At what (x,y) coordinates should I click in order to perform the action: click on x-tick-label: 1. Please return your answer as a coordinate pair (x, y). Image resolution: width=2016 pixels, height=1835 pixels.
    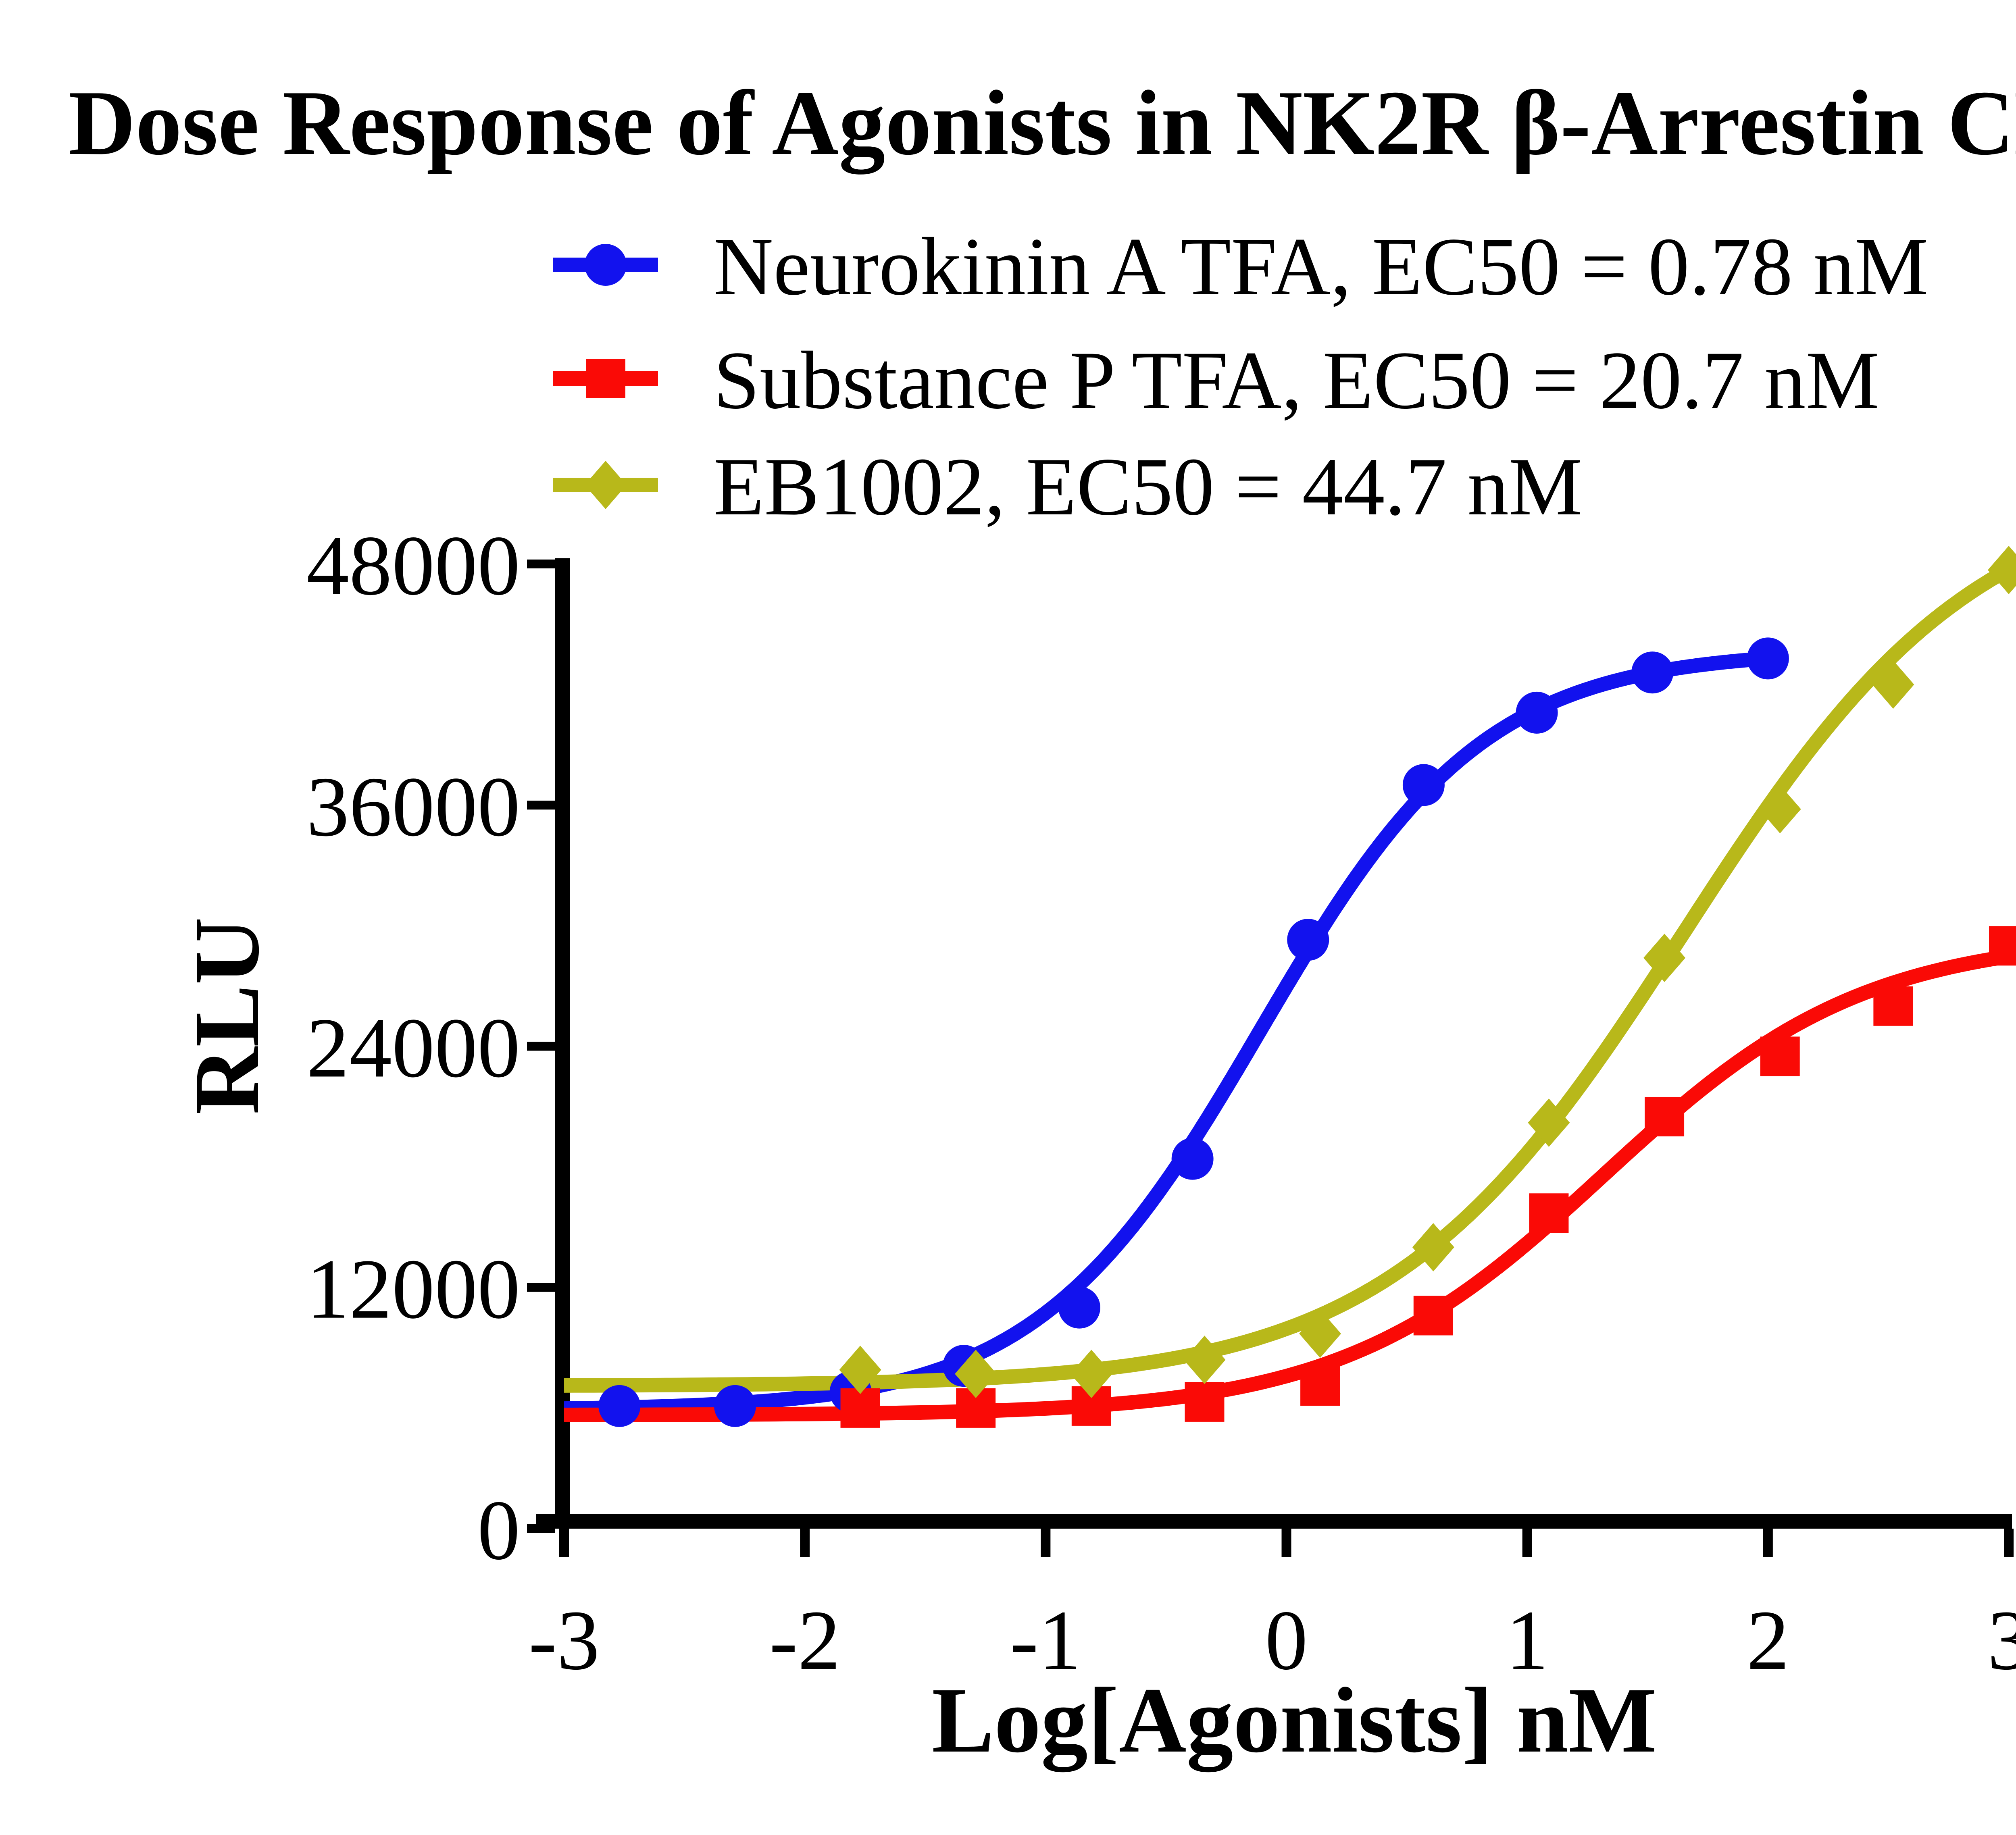
    Looking at the image, I should click on (1527, 1640).